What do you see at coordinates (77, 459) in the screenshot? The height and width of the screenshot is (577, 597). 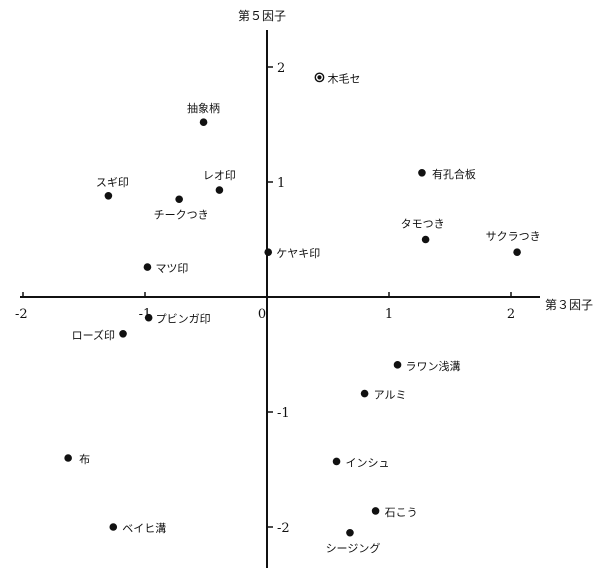 I see `data-point: 布` at bounding box center [77, 459].